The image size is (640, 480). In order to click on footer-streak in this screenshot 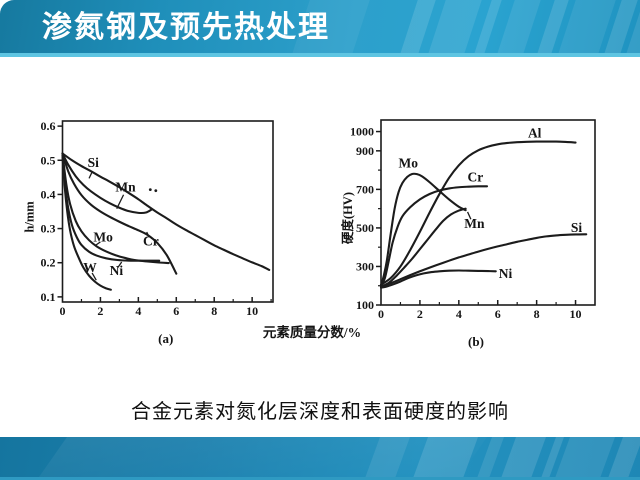, I will do `click(523, 458)`.